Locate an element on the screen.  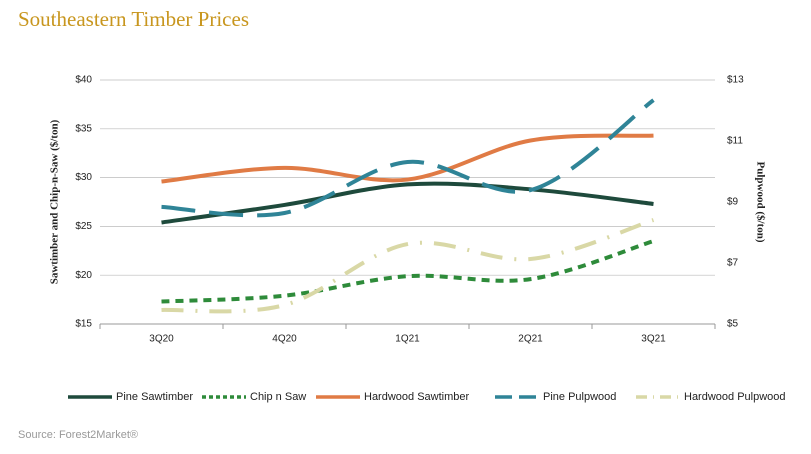
y-tick-label: $20 is located at coordinates (83, 275).